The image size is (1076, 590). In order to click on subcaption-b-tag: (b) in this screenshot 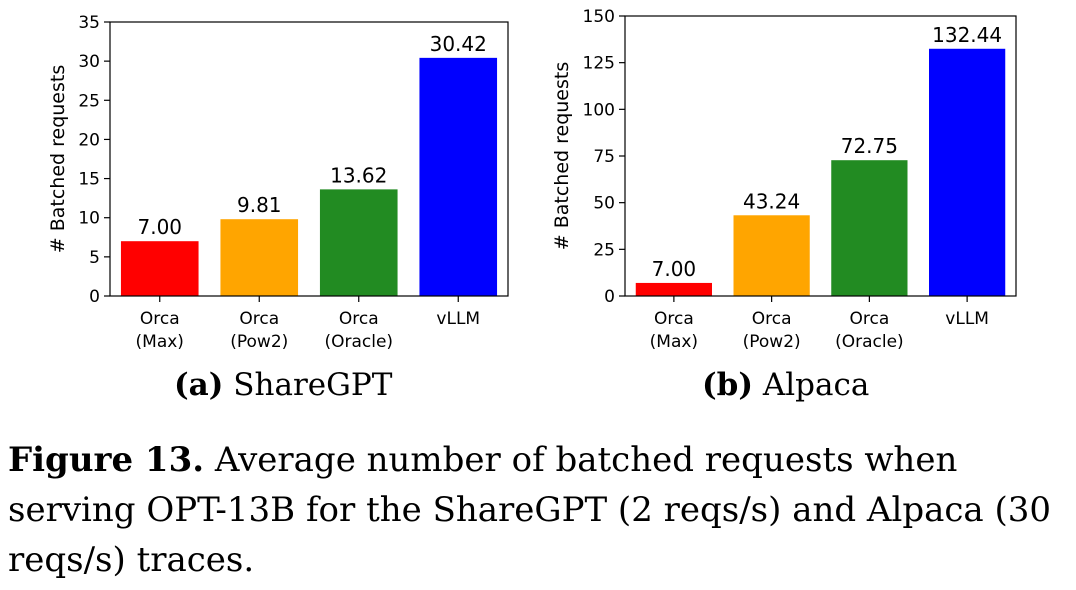, I will do `click(728, 385)`.